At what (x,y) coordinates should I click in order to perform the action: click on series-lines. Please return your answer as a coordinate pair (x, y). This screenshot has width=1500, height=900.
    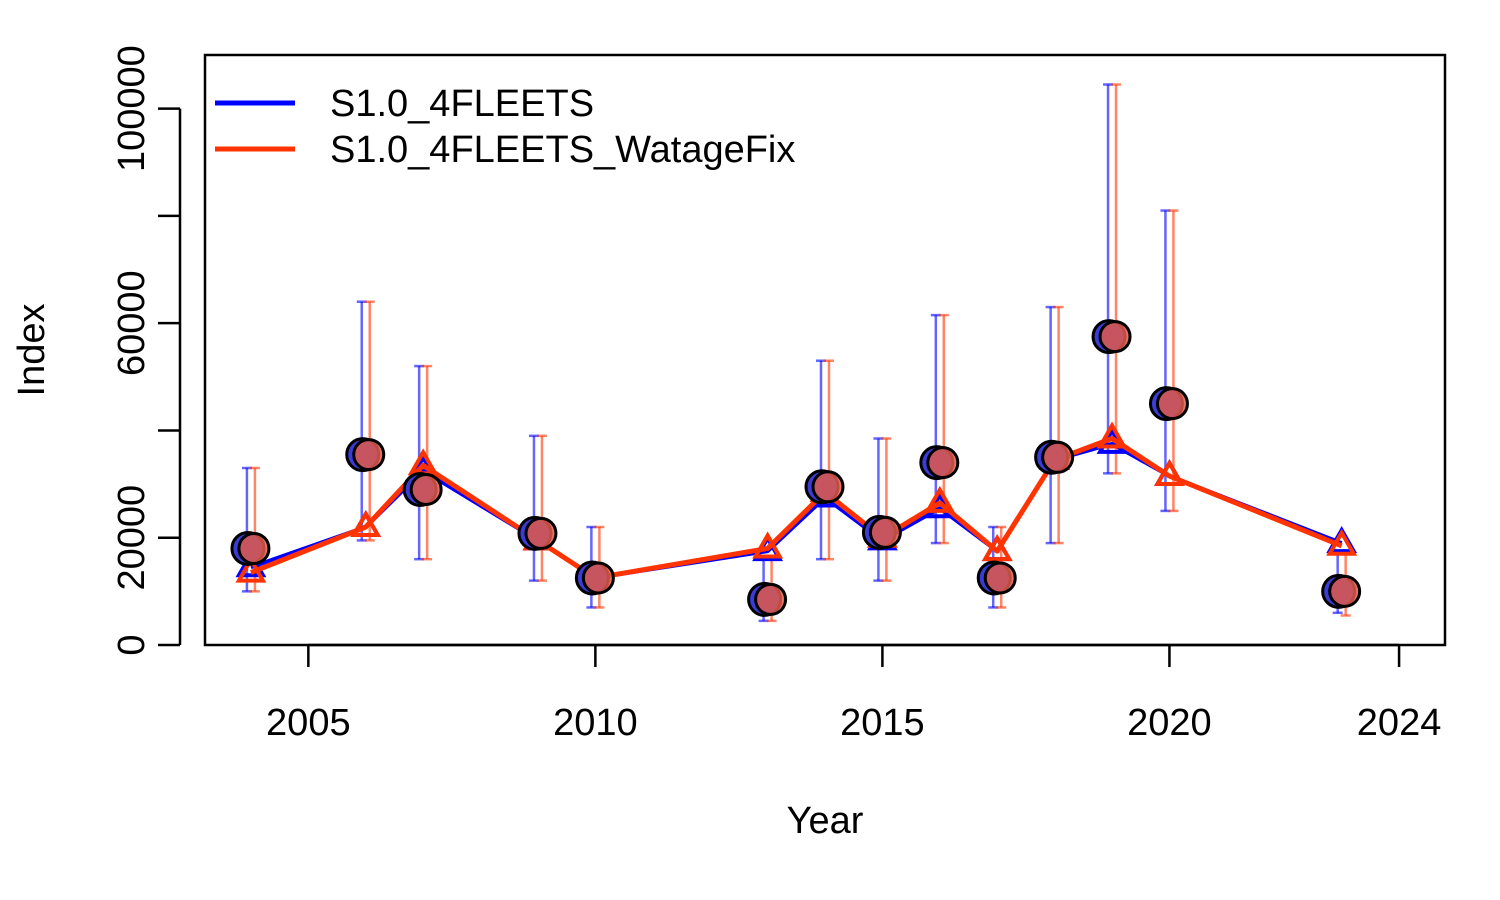
    Looking at the image, I should click on (796, 504).